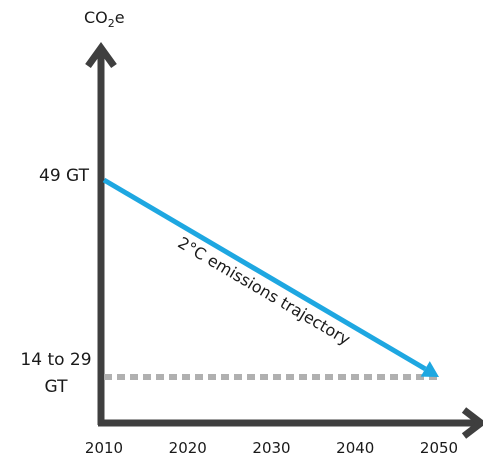 The width and height of the screenshot is (483, 460). Describe the element at coordinates (101, 55) in the screenshot. I see `y-axis-arrowhead` at that location.